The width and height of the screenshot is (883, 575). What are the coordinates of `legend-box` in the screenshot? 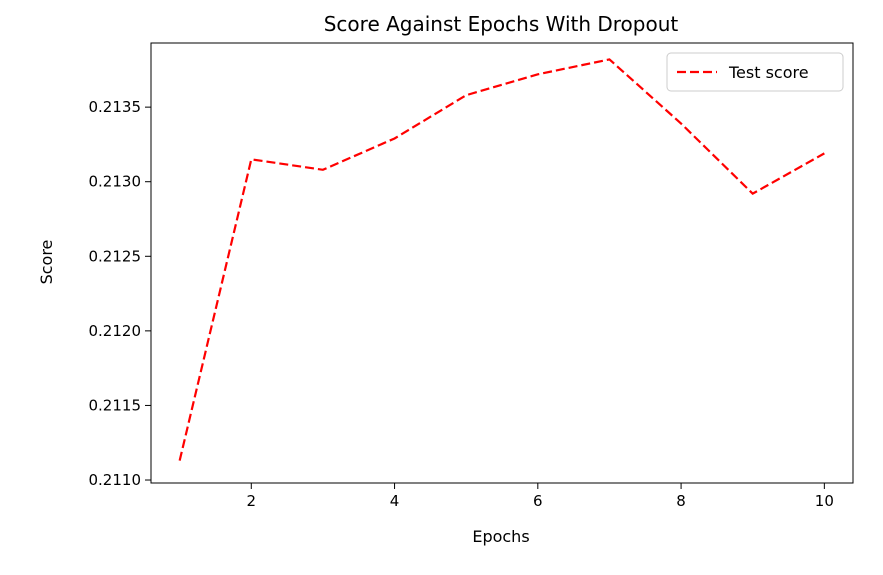 It's located at (755, 72).